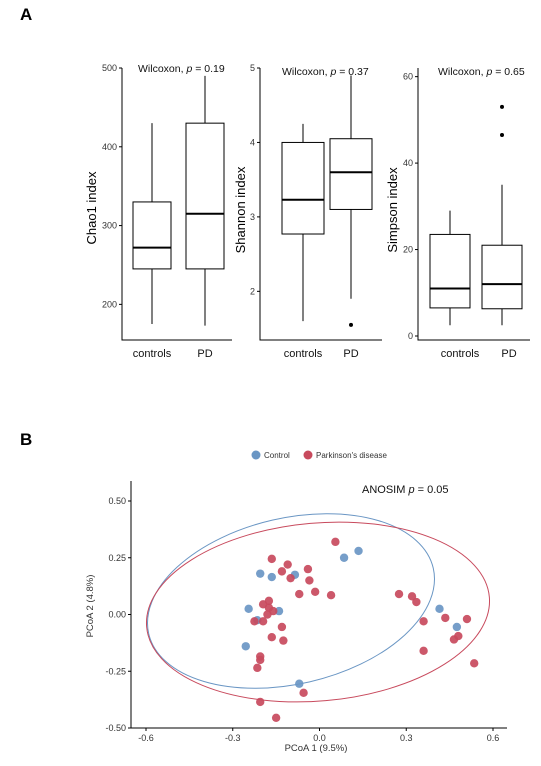 The image size is (541, 766). Describe the element at coordinates (109, 304) in the screenshot. I see `y-tick-label-200: 200` at that location.